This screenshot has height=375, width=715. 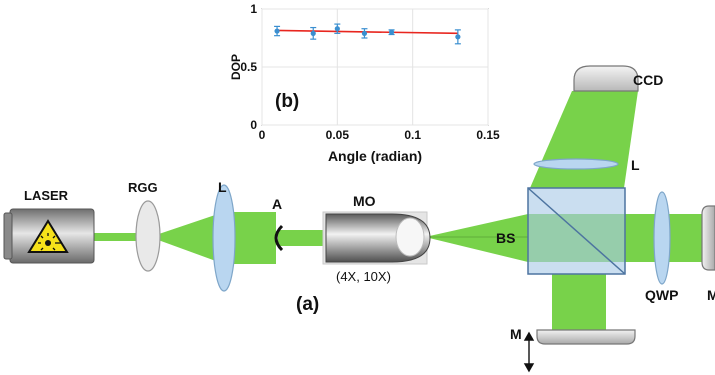 I want to click on label-aperture: A, so click(x=277, y=204).